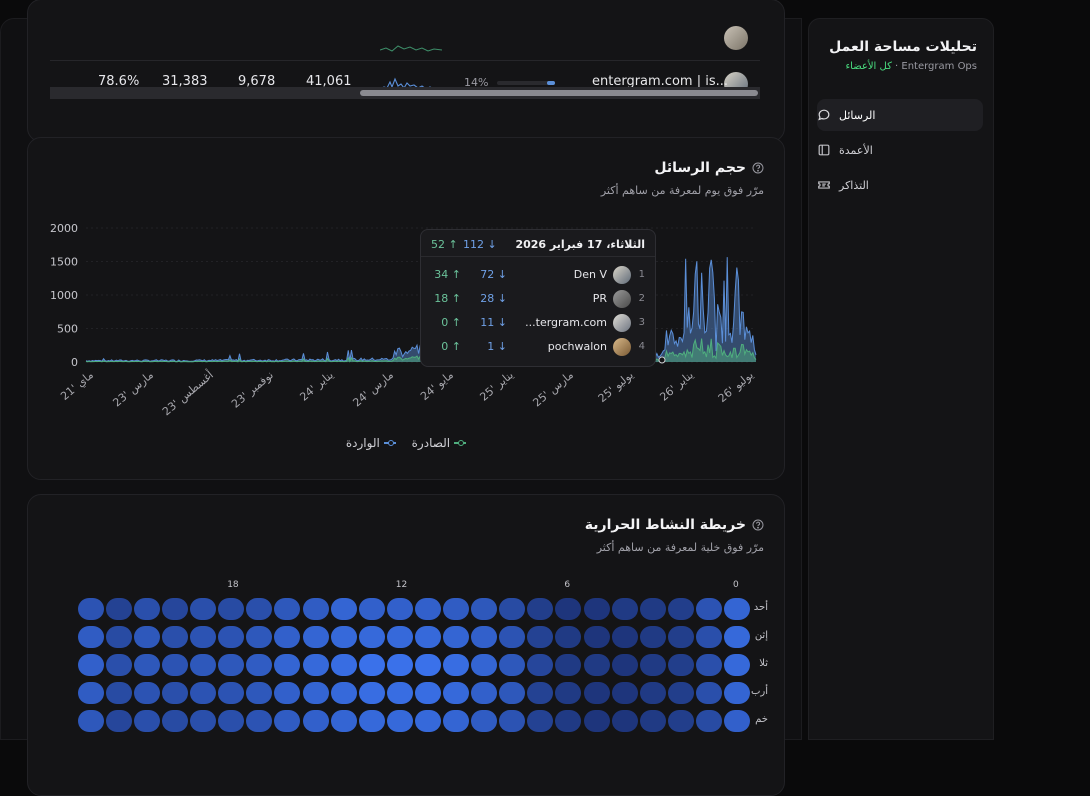 The height and width of the screenshot is (796, 1090). I want to click on scrollbar-thumb, so click(559, 93).